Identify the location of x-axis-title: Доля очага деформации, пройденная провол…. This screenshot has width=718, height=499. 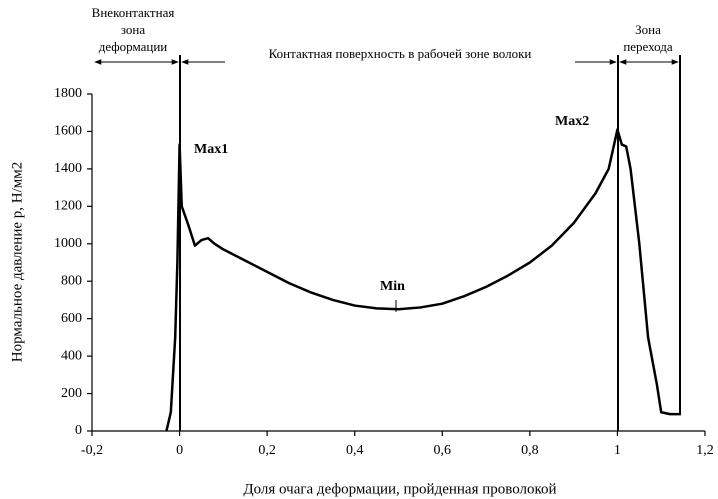
(399, 489).